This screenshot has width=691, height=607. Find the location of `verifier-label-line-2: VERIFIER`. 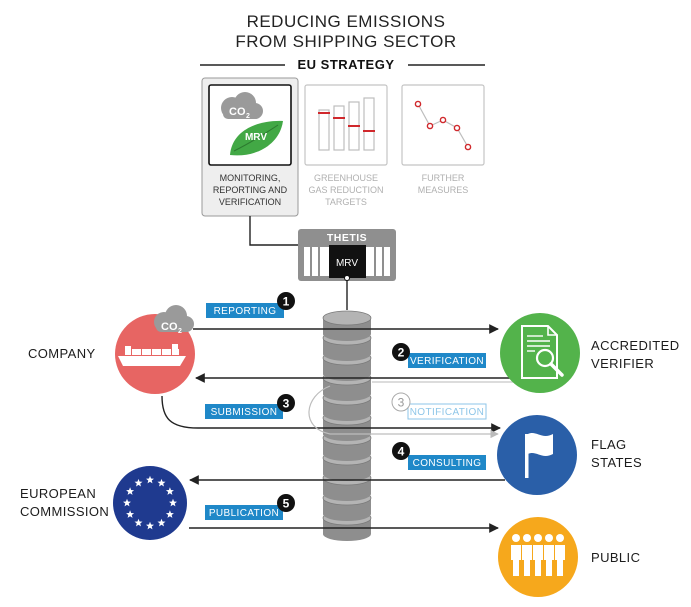

verifier-label-line-2: VERIFIER is located at coordinates (622, 363).